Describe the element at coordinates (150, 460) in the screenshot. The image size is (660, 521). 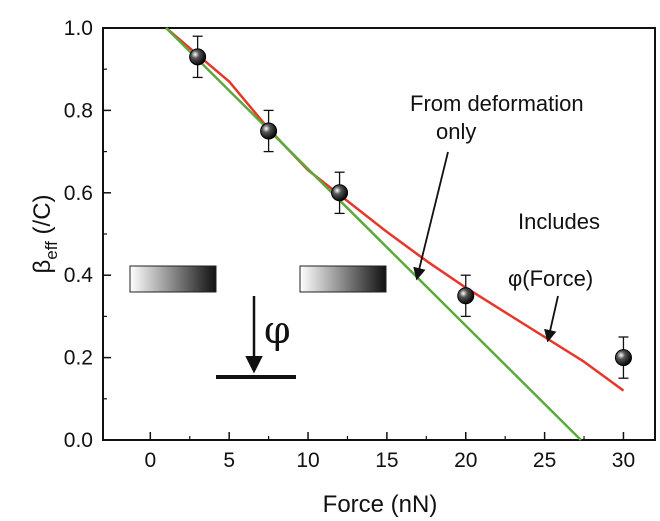
I see `x-tick-label: 0` at that location.